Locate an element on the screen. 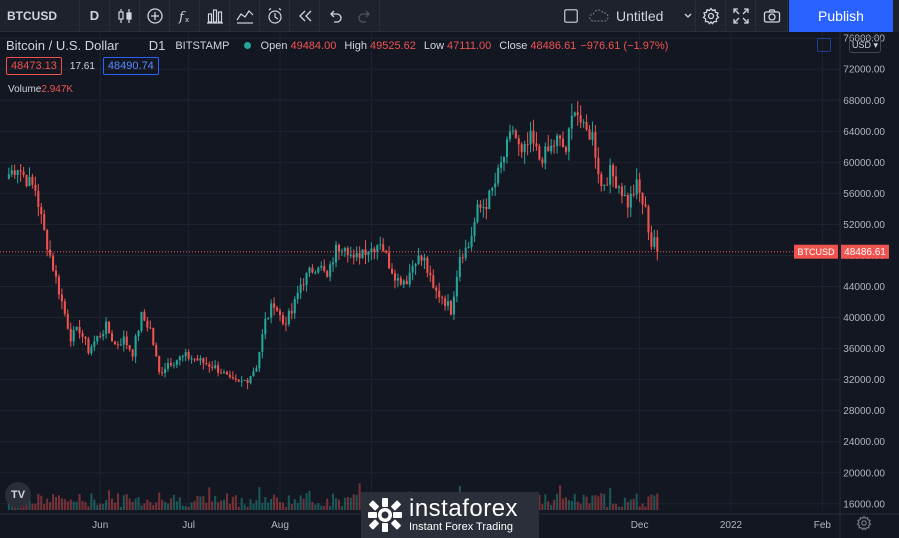  y-tick-label: 56000.00 is located at coordinates (864, 194).